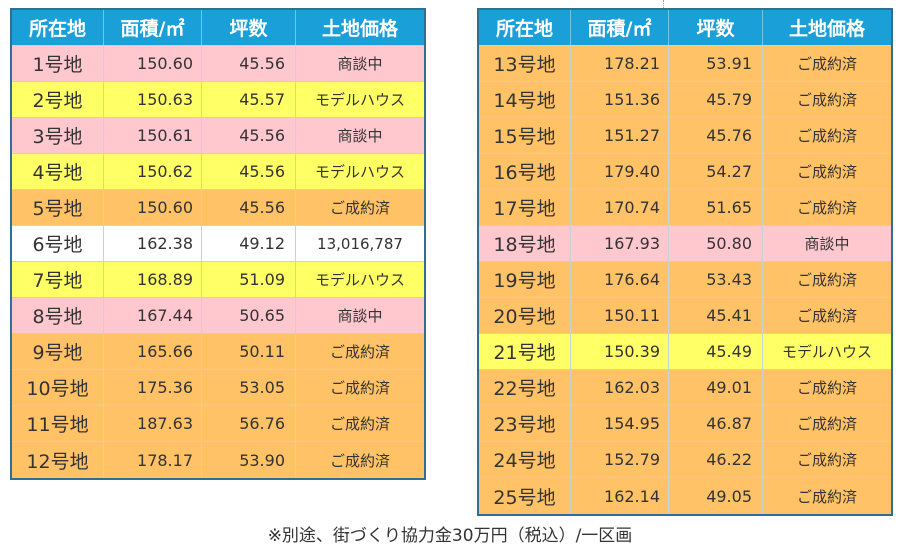 The height and width of the screenshot is (547, 900). I want to click on lot-number: 14号地, so click(525, 99).